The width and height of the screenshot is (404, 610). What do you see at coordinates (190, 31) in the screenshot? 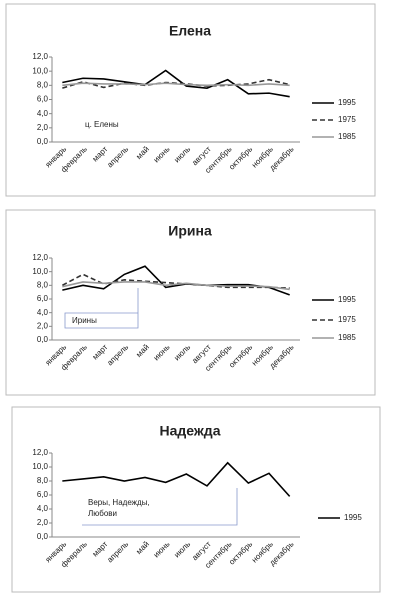
I see `chart-title: Елена` at bounding box center [190, 31].